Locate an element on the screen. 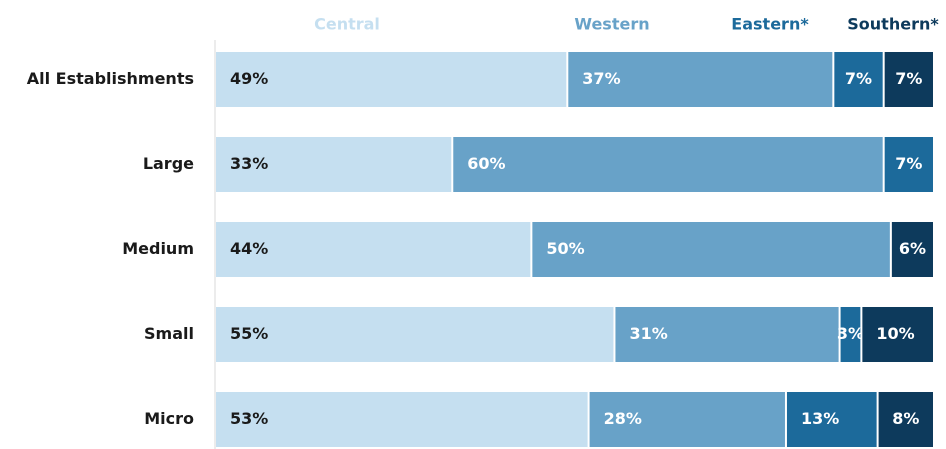 The image size is (946, 449). legend-label: Southern* is located at coordinates (893, 24).